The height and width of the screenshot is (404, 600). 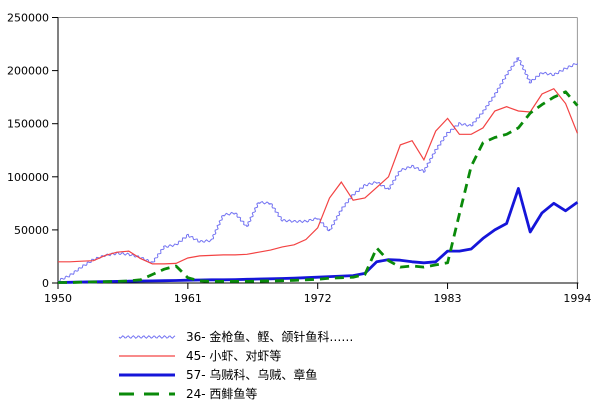 I want to click on legend-item-57: 57- 乌贼科、乌贼、章鱼, so click(x=235, y=374).